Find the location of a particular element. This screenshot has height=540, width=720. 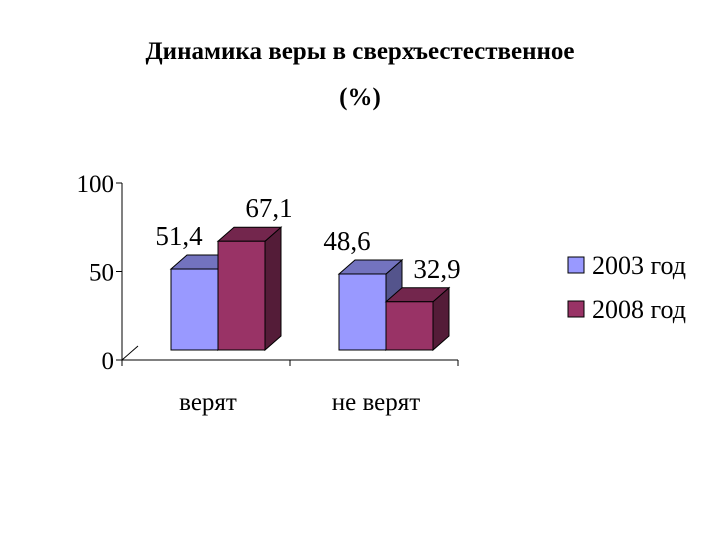

chart-title: Динамика веры в сверхъестественное is located at coordinates (360, 51).